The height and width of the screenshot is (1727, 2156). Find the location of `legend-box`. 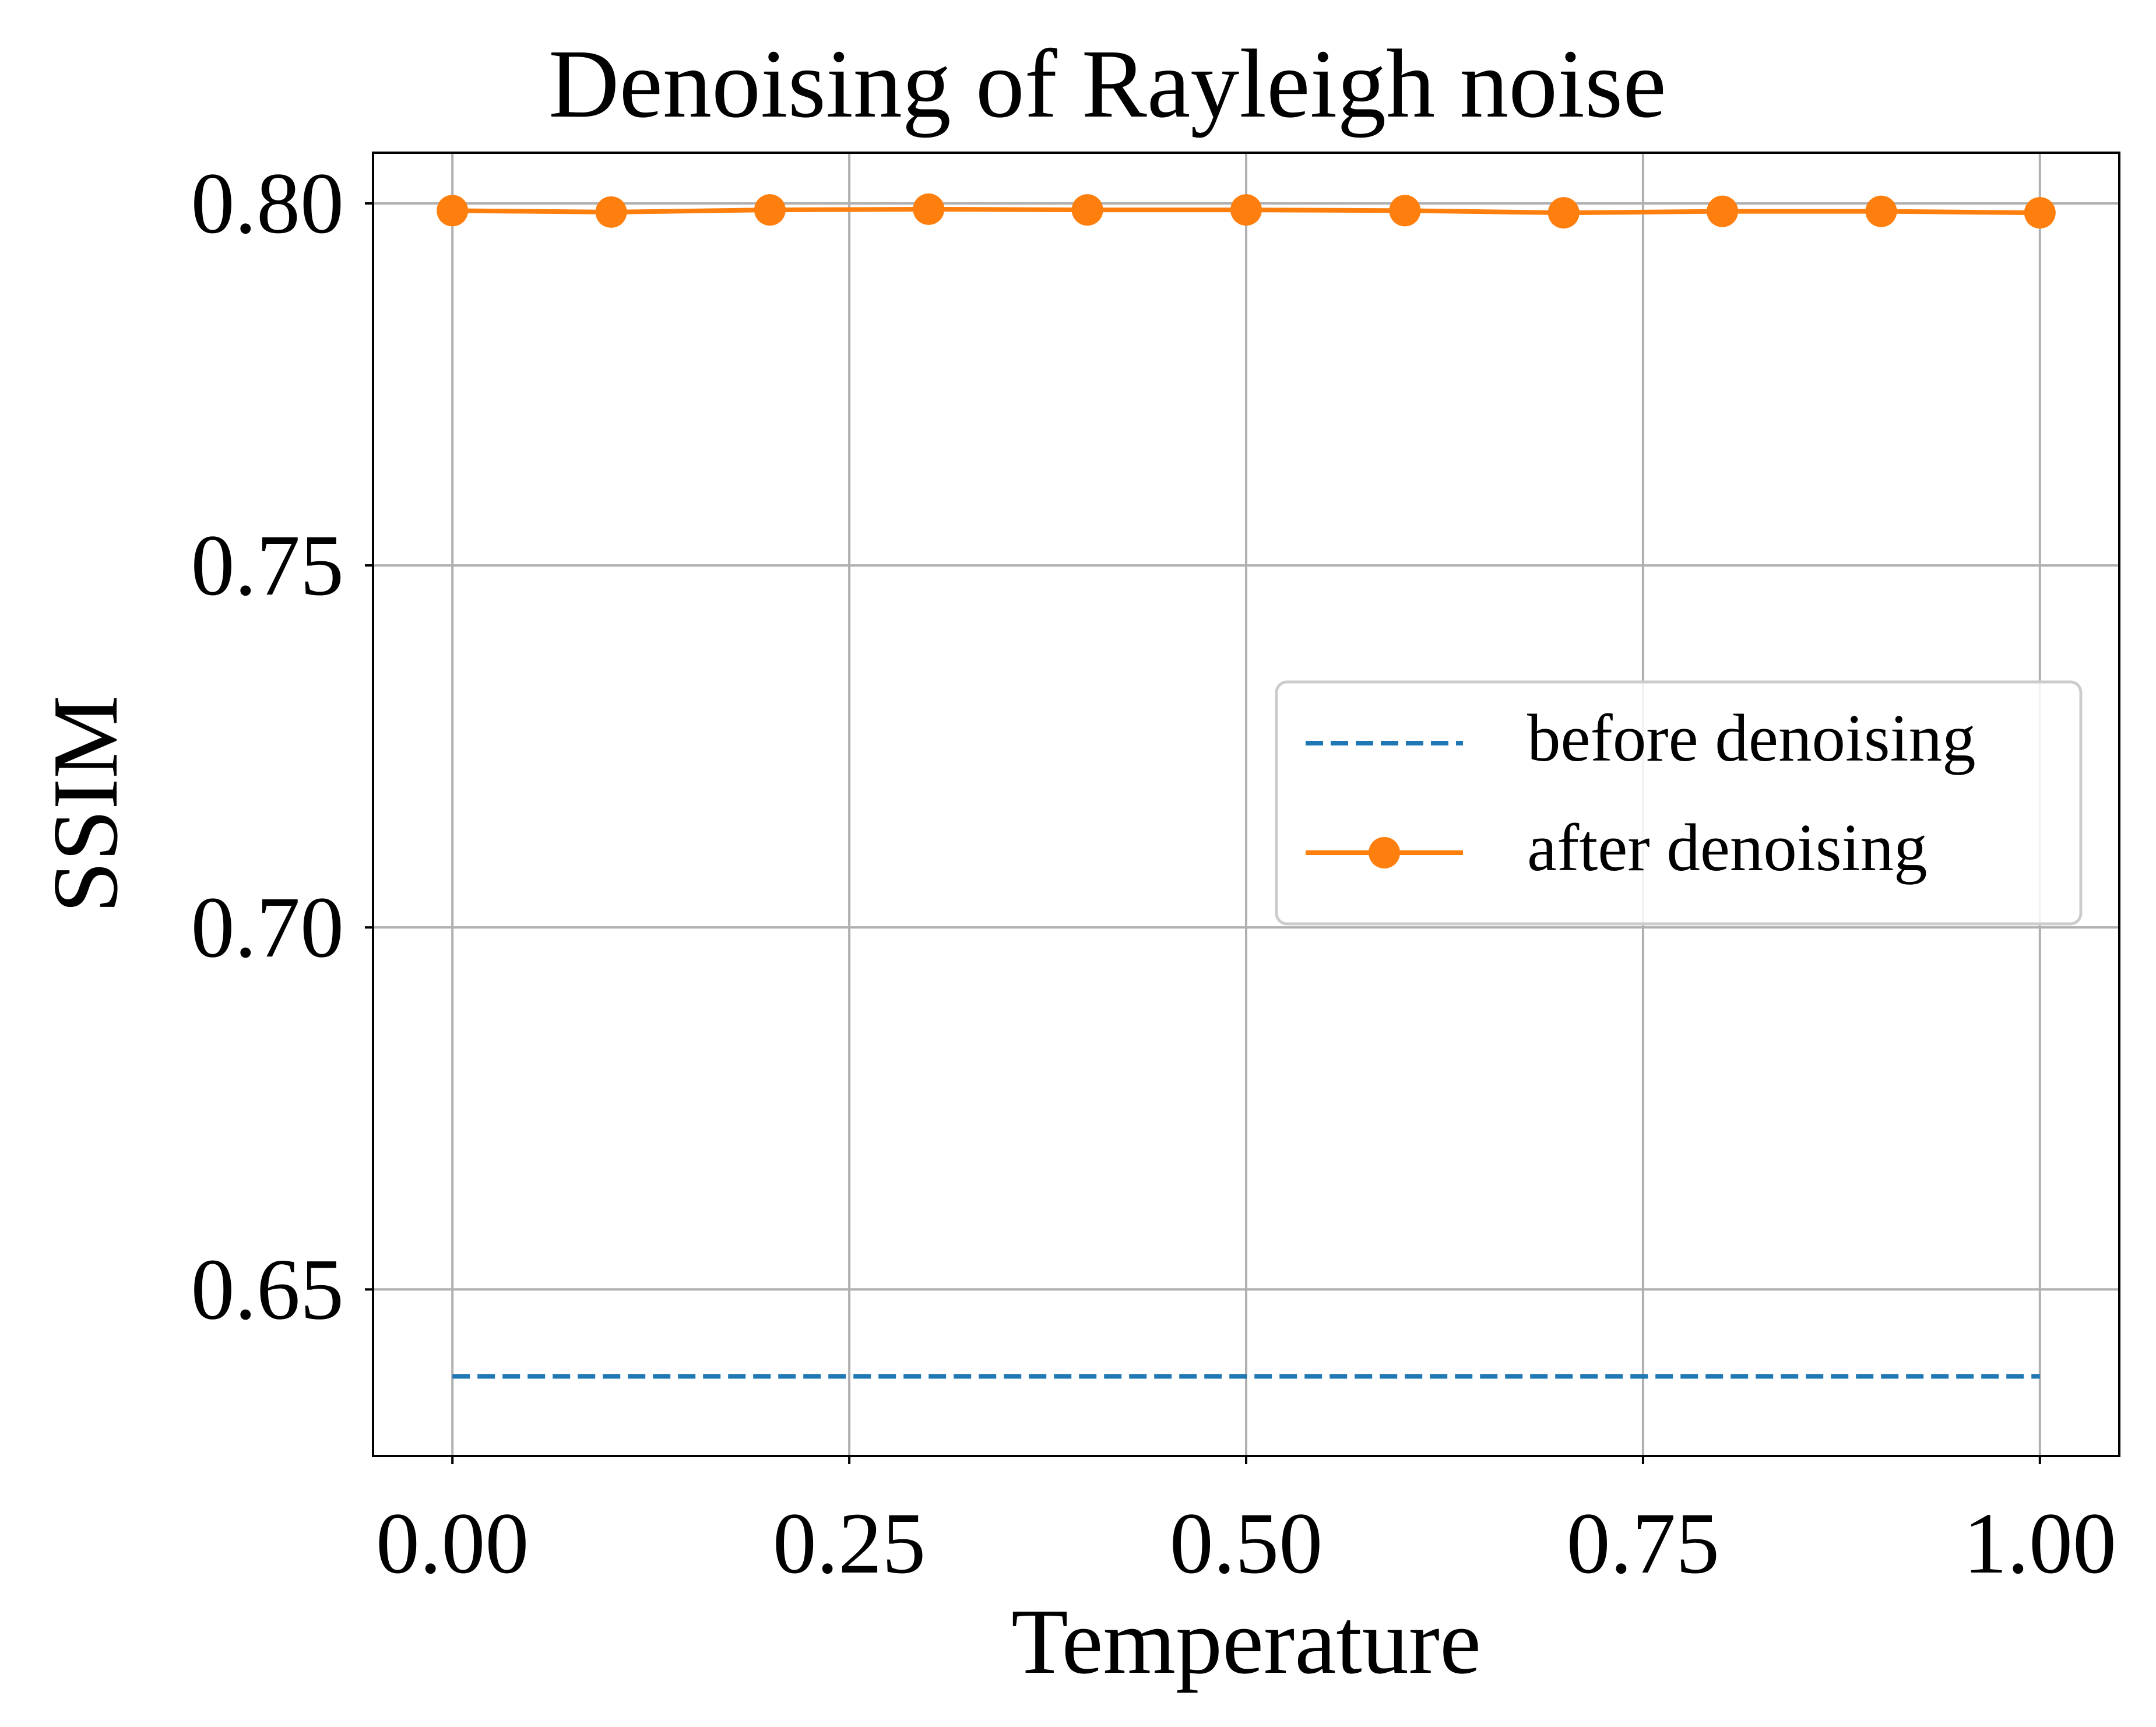

legend-box is located at coordinates (1679, 803).